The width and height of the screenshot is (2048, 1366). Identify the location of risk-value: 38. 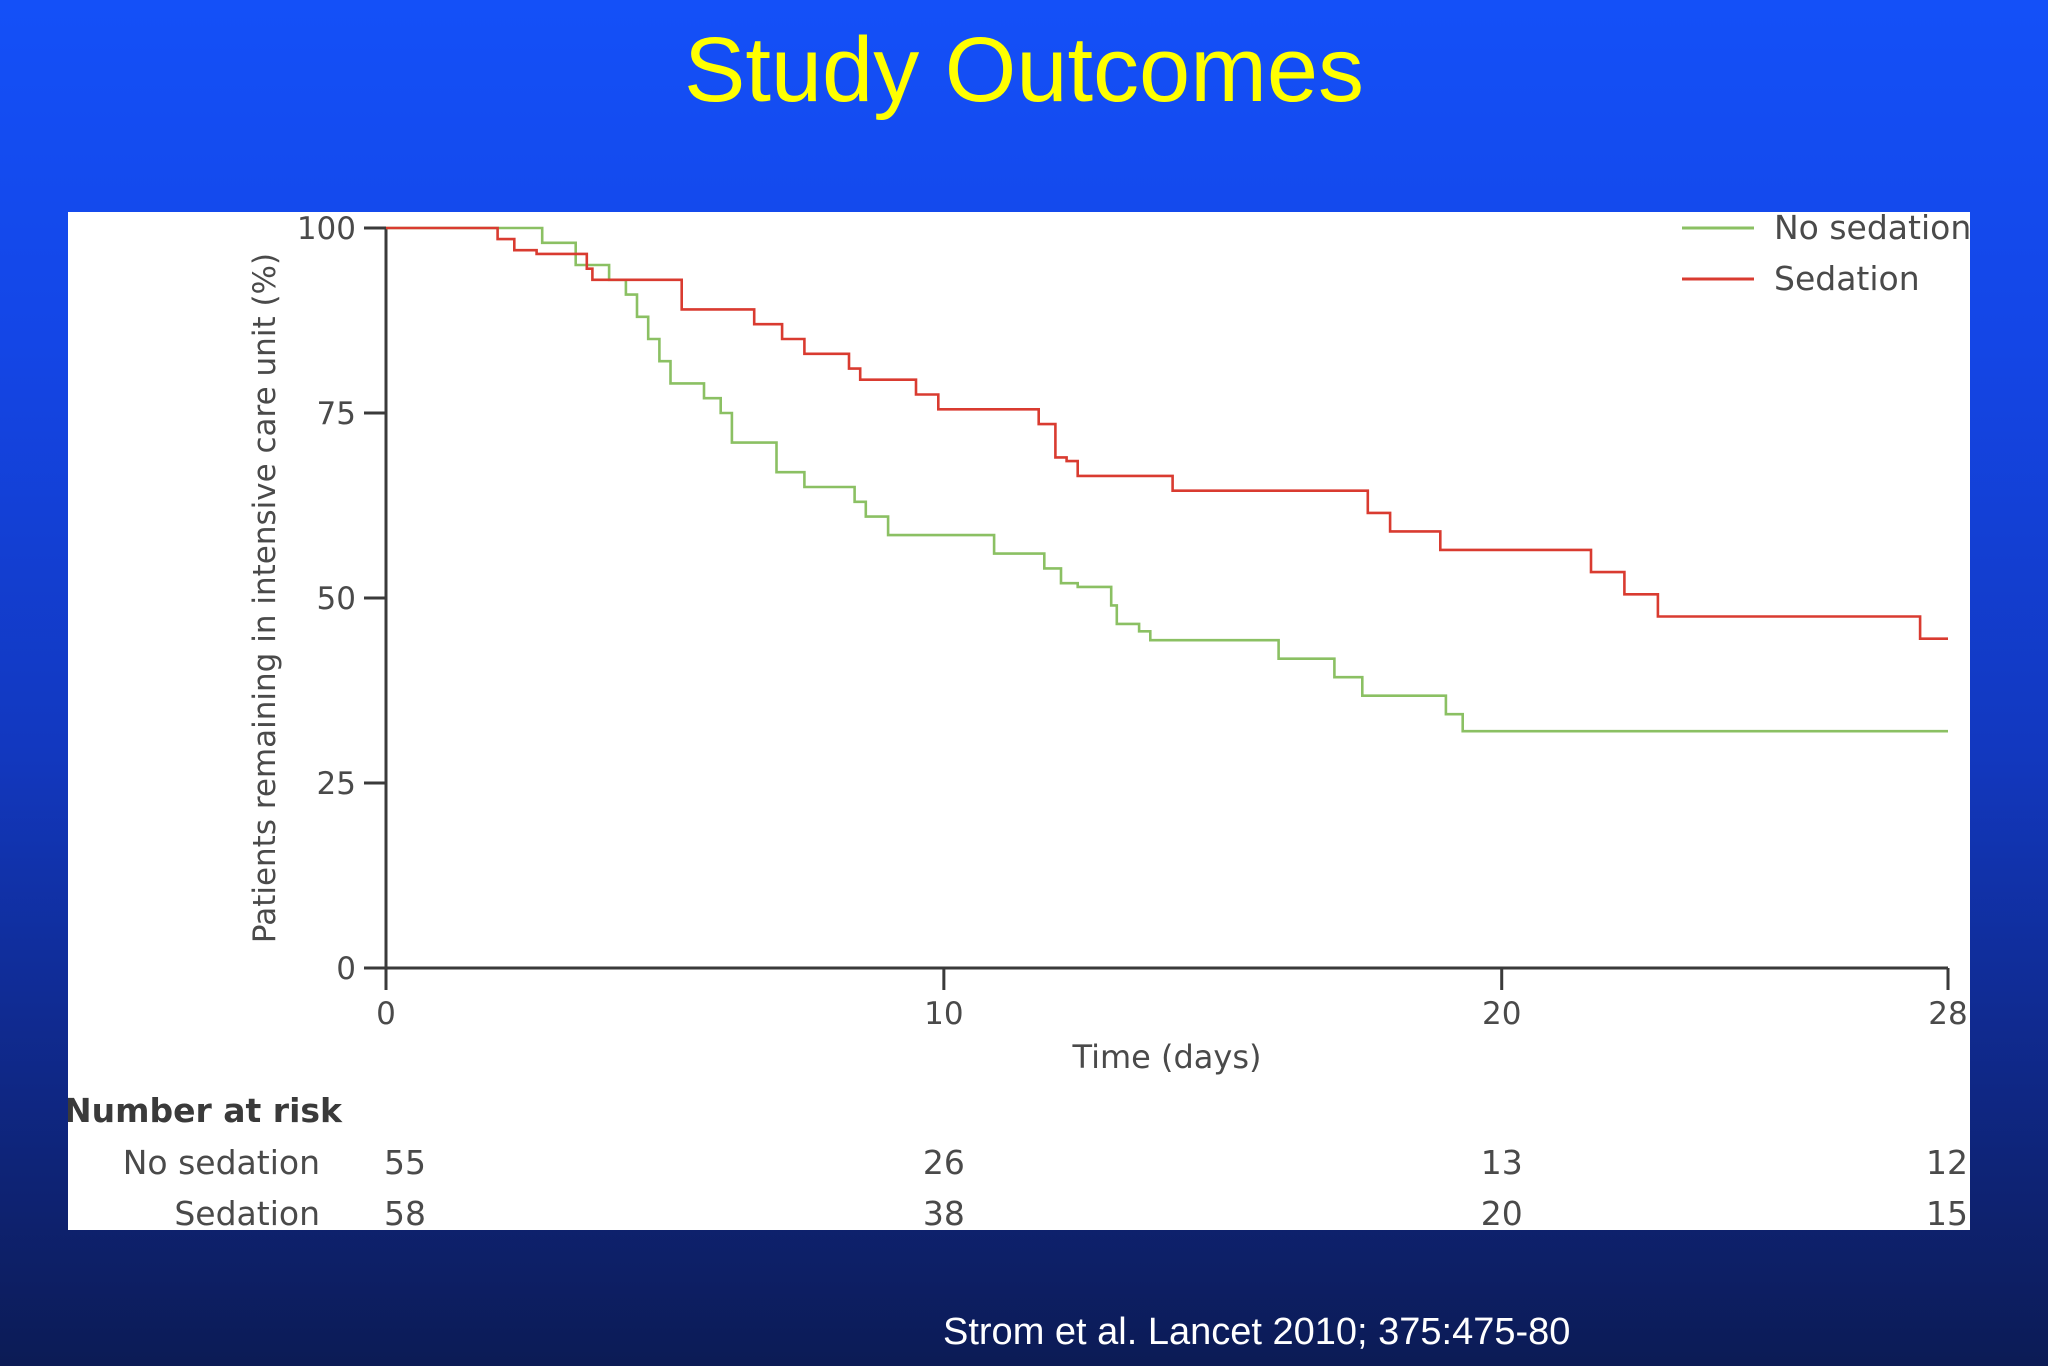
(944, 1212).